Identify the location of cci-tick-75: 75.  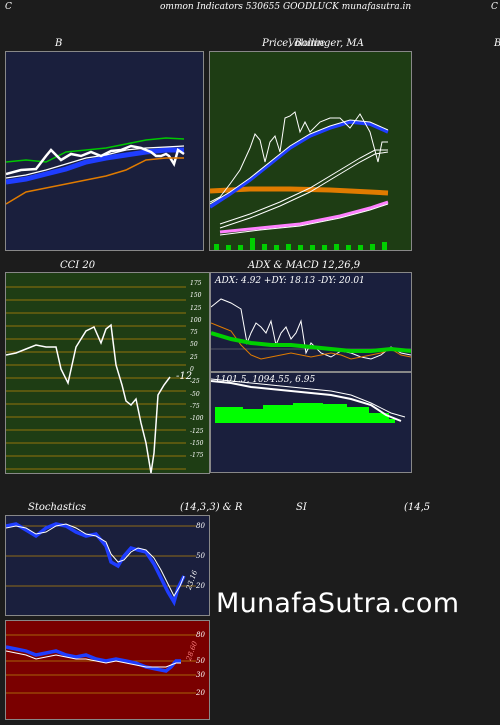
(194, 333).